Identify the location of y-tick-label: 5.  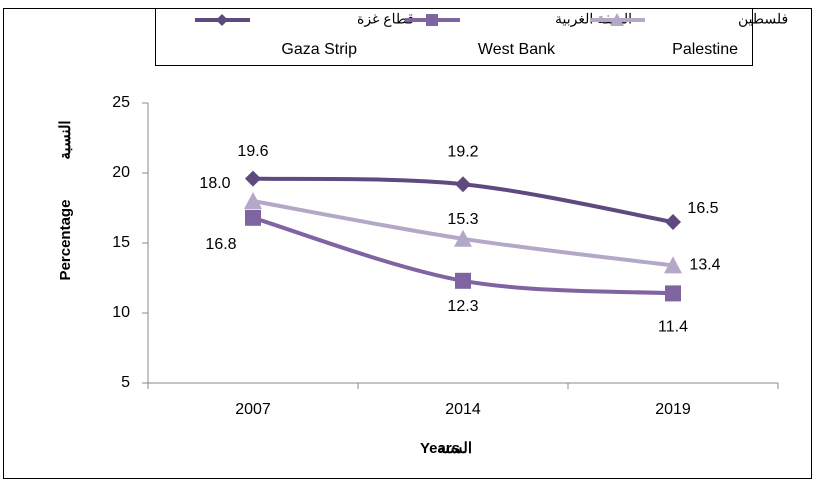
(125, 382).